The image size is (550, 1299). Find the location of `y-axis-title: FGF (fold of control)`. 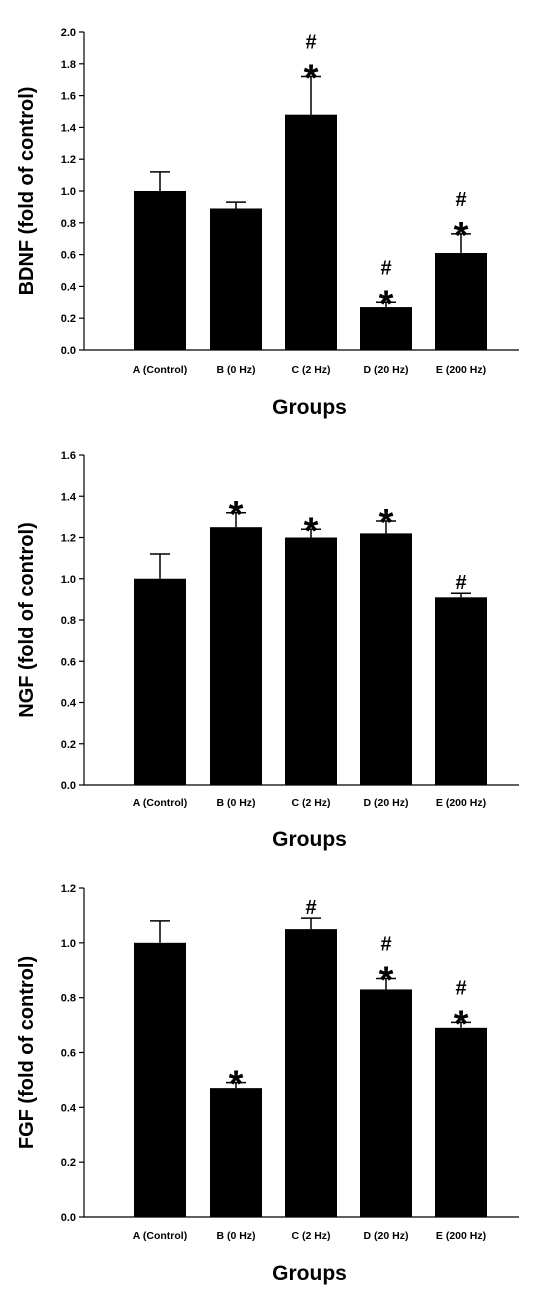

y-axis-title: FGF (fold of control) is located at coordinates (27, 1052).